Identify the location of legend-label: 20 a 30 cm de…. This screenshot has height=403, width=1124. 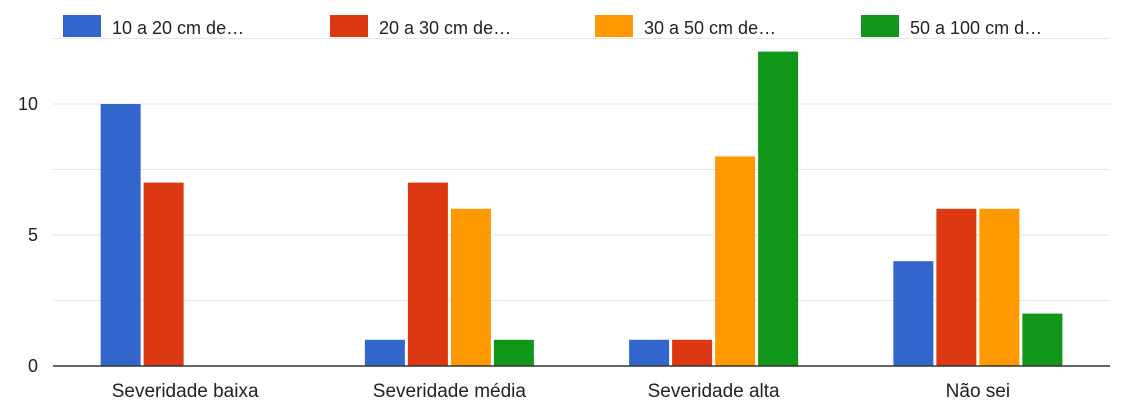
(445, 28).